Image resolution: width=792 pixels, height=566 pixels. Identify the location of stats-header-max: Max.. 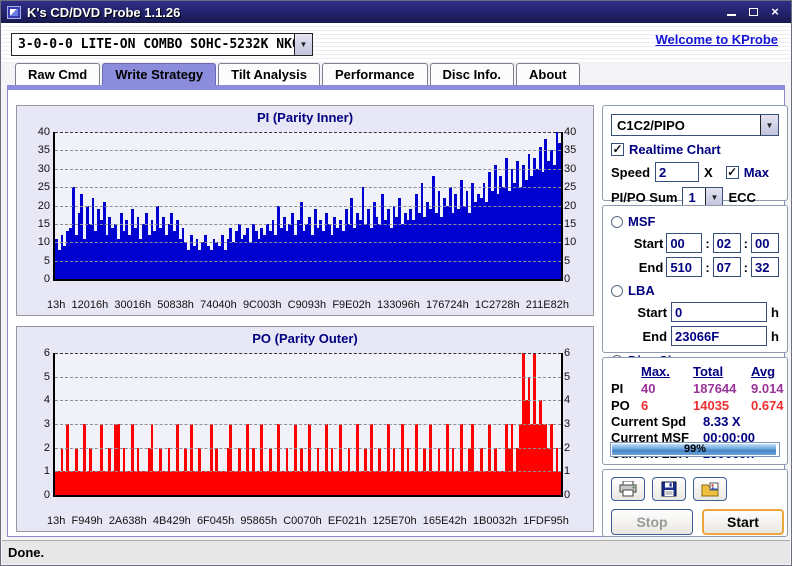
(655, 371).